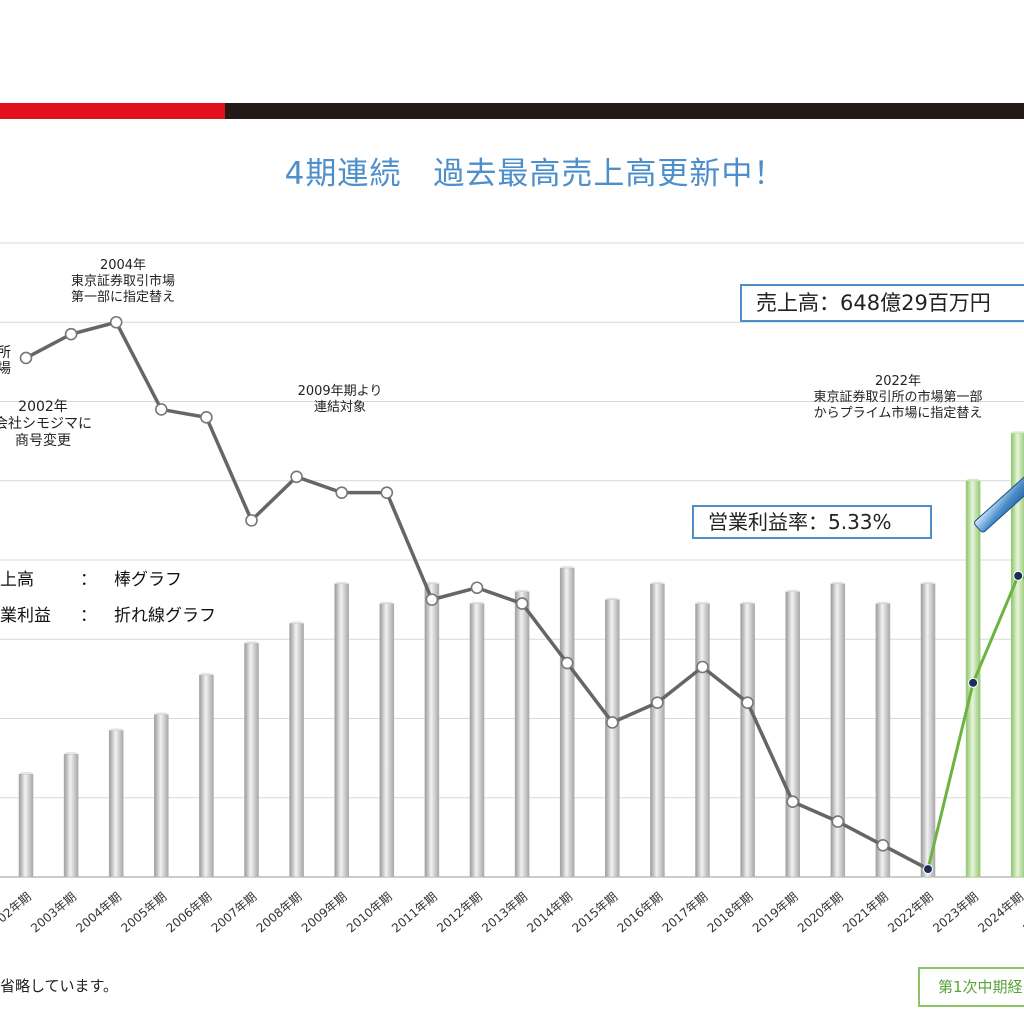 Image resolution: width=1024 pixels, height=1024 pixels. I want to click on annotation-2002-line1: 会社シモジマに, so click(46, 424).